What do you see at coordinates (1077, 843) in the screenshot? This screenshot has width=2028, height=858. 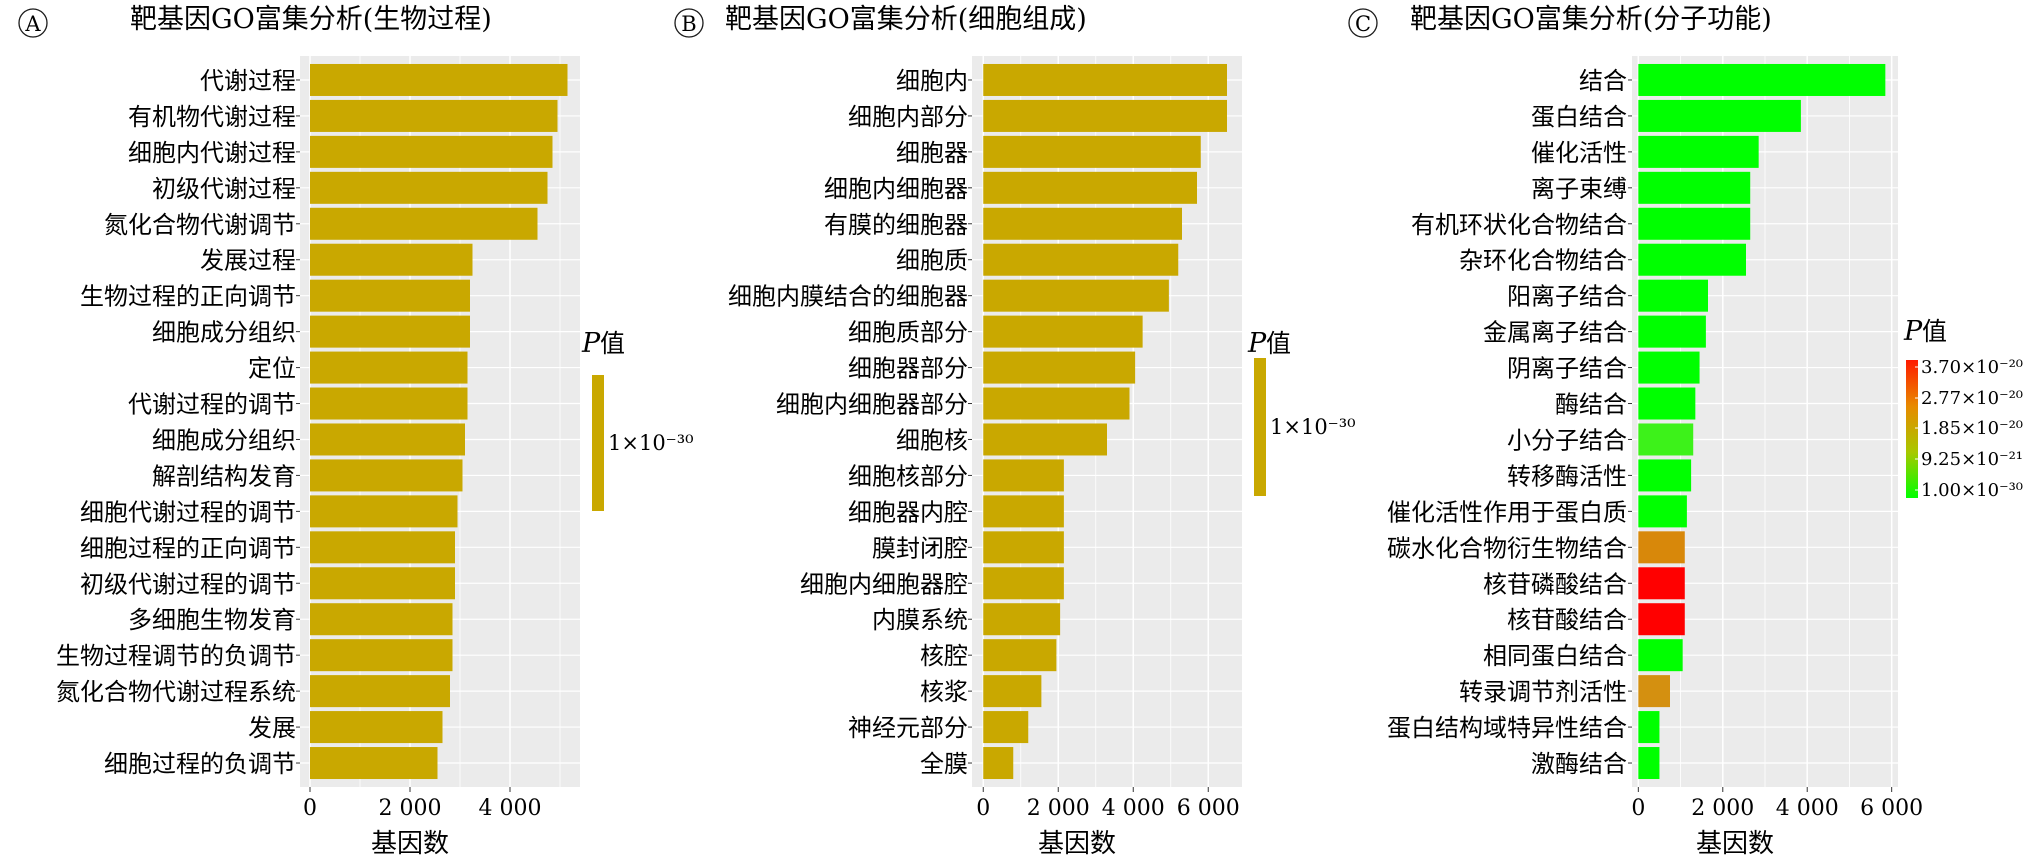 I see `x-axis-label: 基因数` at bounding box center [1077, 843].